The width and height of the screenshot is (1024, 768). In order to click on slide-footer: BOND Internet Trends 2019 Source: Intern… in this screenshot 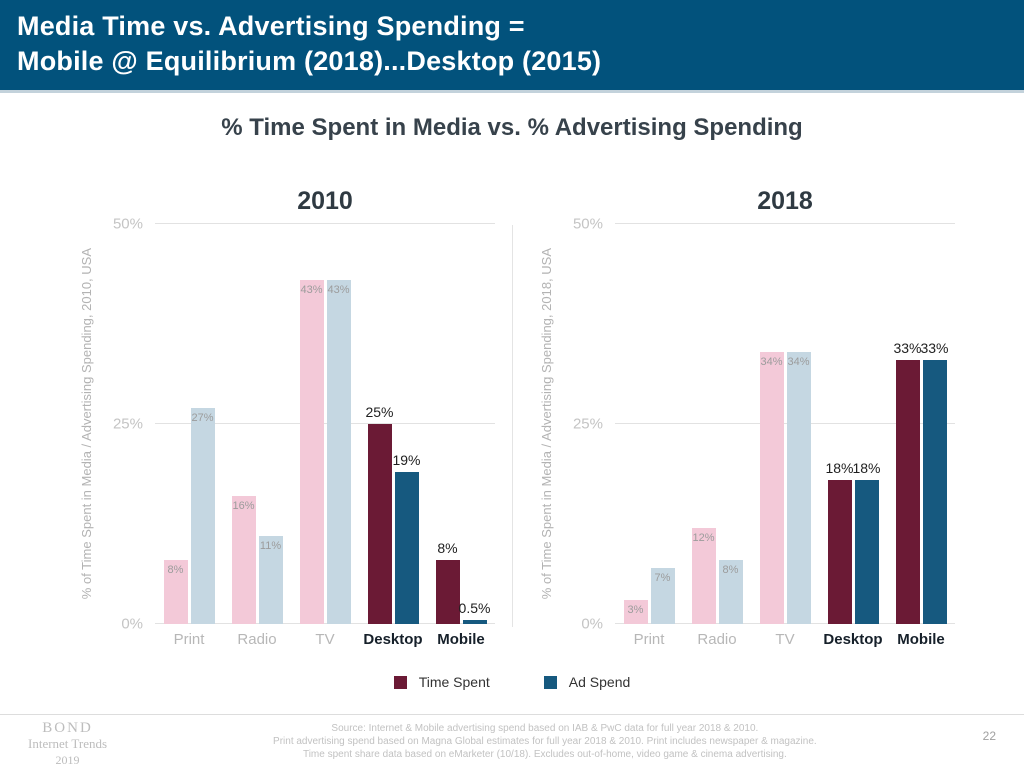, I will do `click(512, 741)`.